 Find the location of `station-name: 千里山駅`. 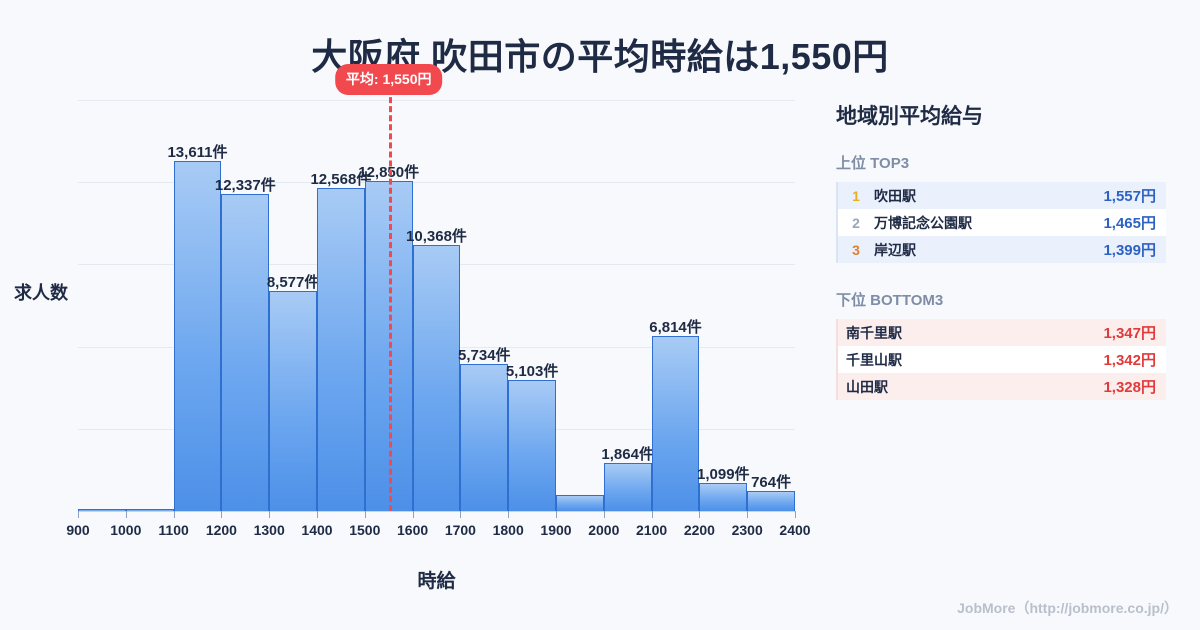

station-name: 千里山駅 is located at coordinates (874, 359).